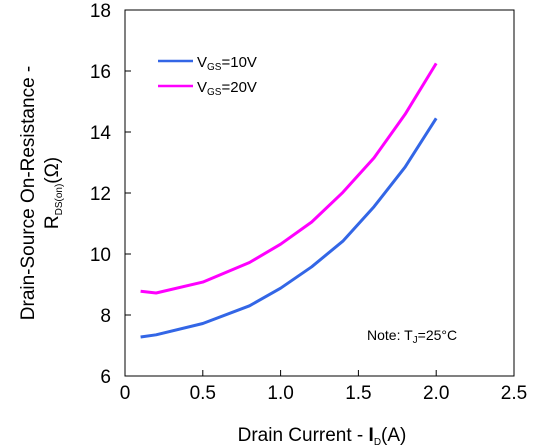  I want to click on x-tick-label: 1.5, so click(358, 393).